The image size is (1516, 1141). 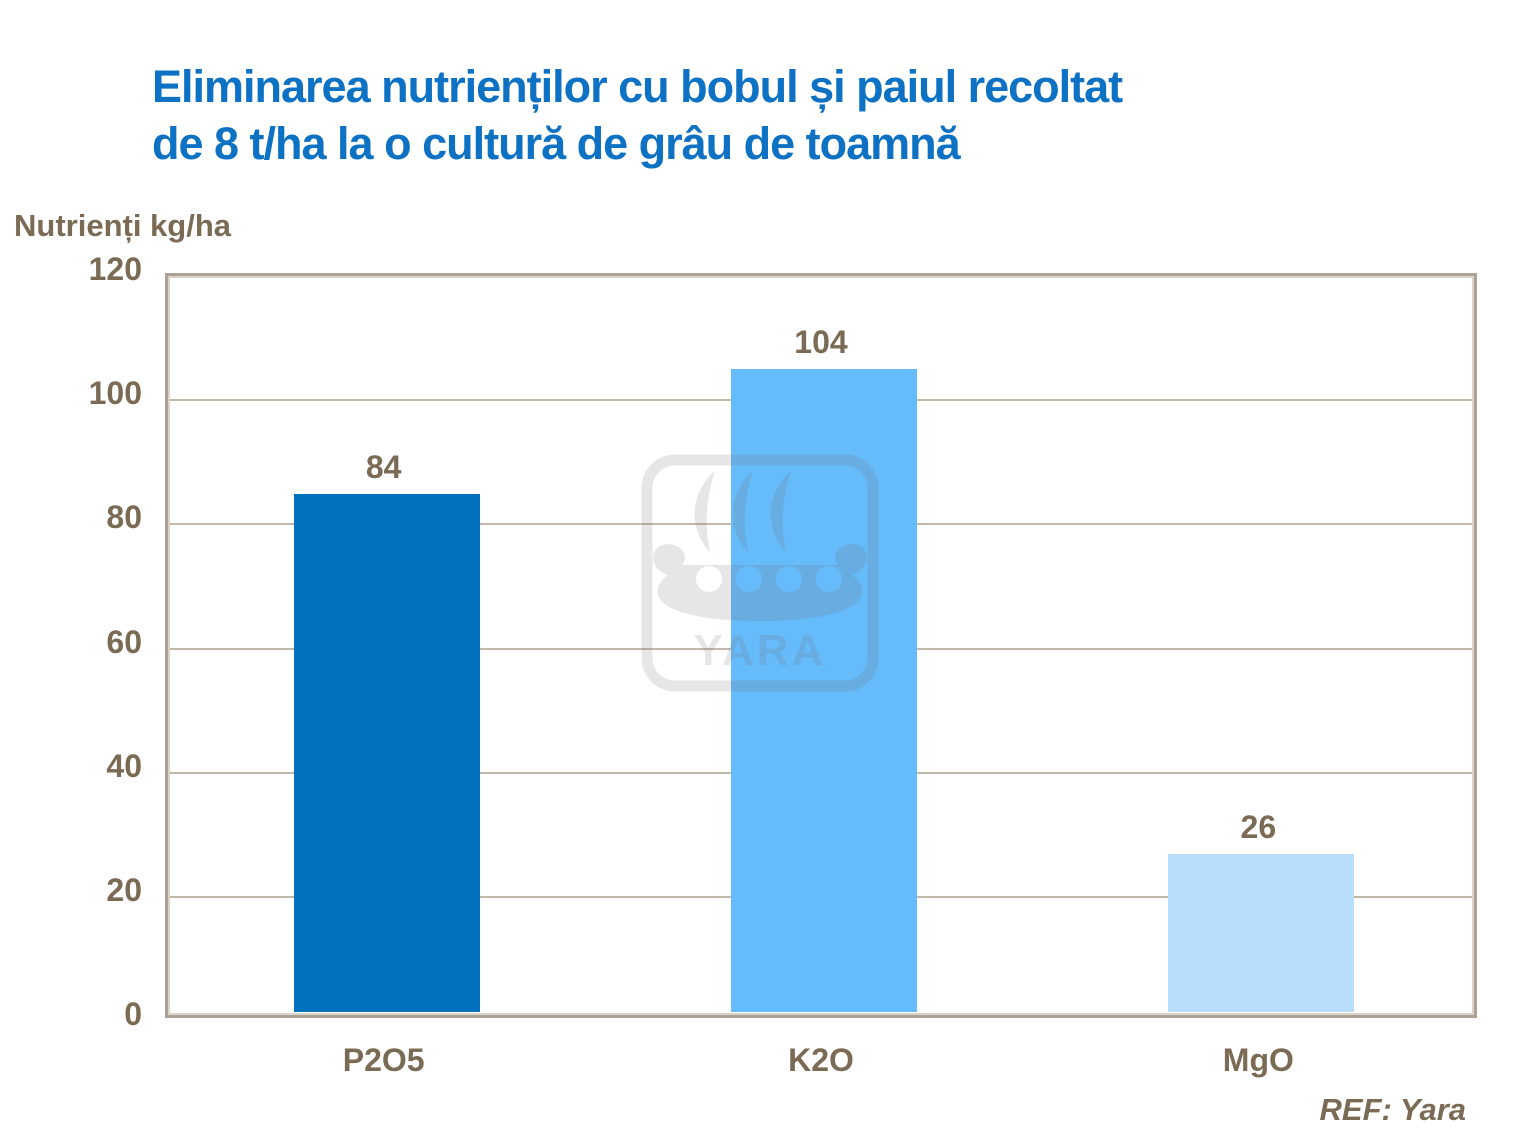 What do you see at coordinates (383, 1060) in the screenshot?
I see `x-axis-tick-label-P2O5: P2O5` at bounding box center [383, 1060].